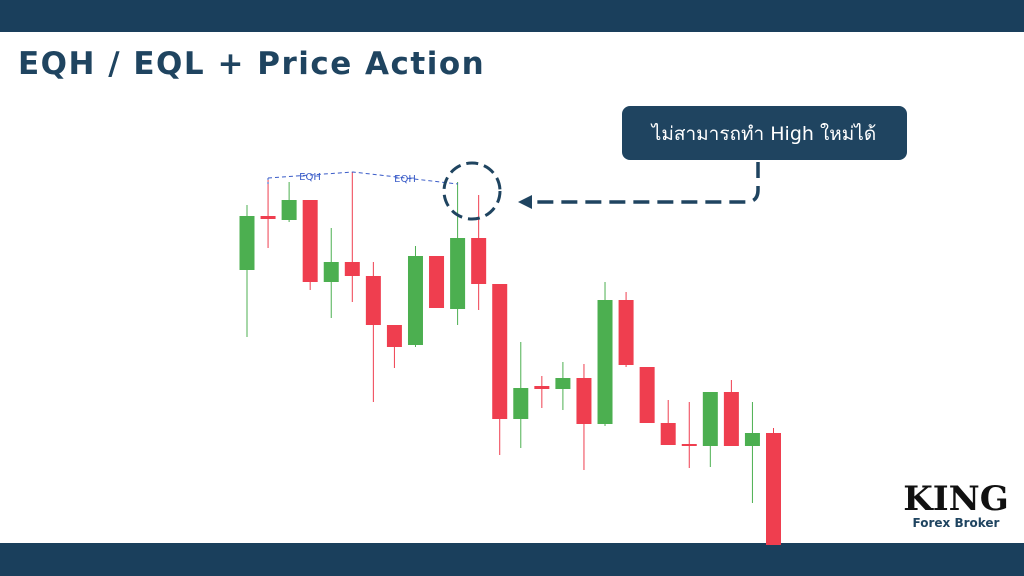 The height and width of the screenshot is (576, 1024). I want to click on arrow, so click(645, 183).